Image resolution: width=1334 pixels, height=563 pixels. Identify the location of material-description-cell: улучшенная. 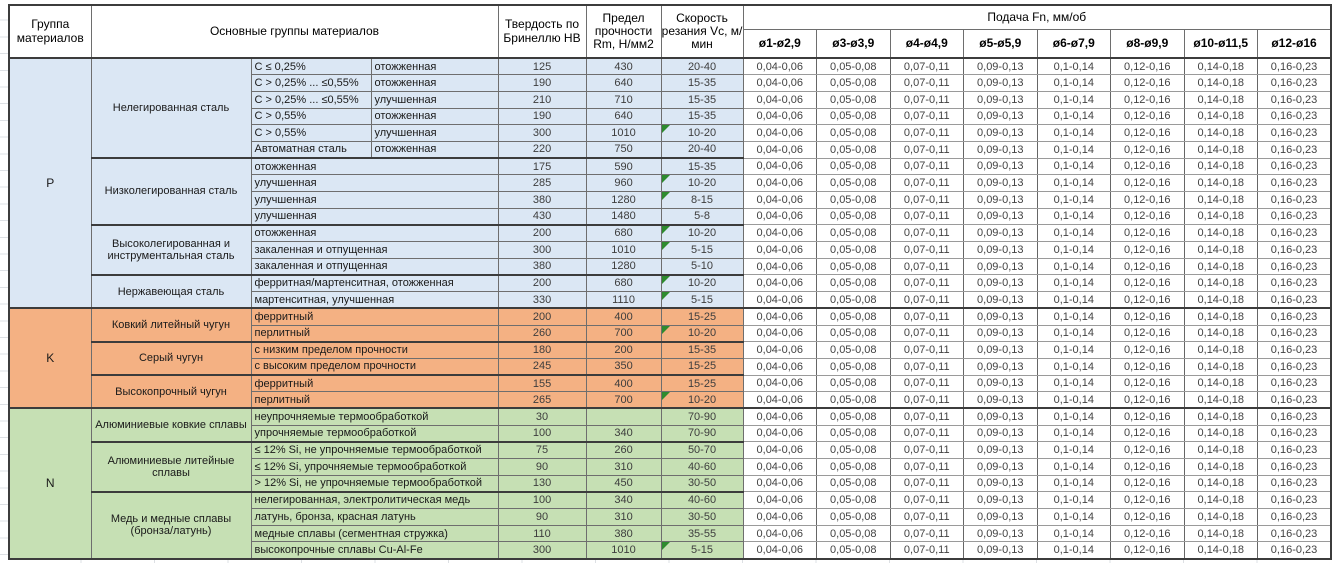
(374, 183).